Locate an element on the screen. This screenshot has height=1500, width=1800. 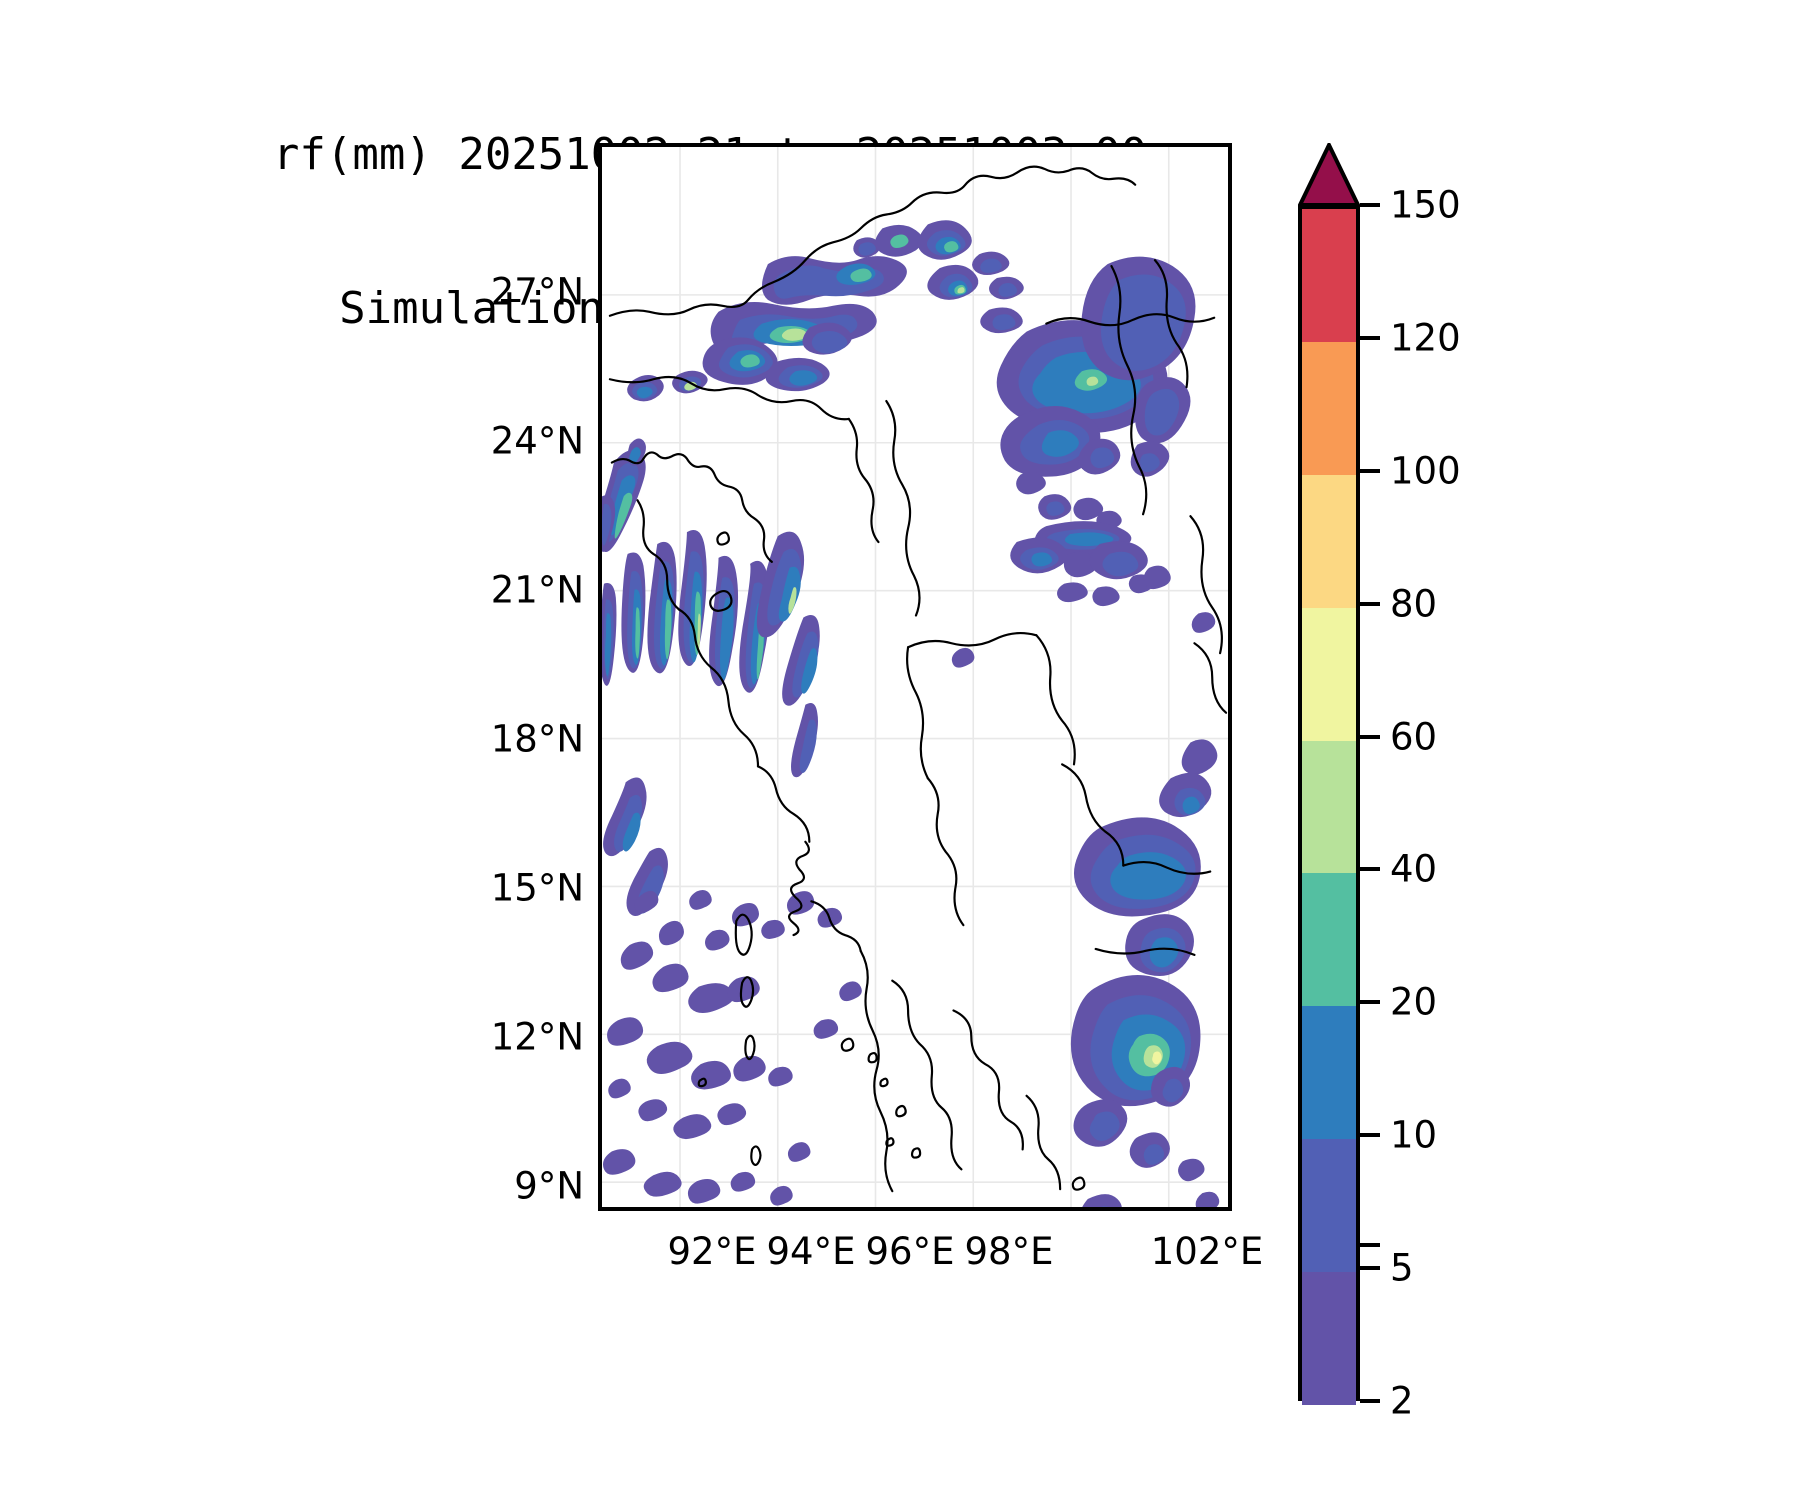
xtick-label-102e: 102°E is located at coordinates (1207, 1251).